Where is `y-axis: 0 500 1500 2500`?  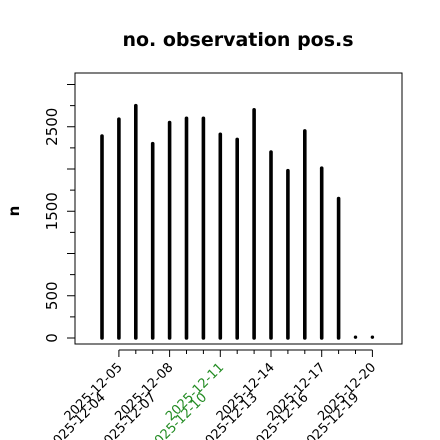
y-axis: 0 500 1500 2500 is located at coordinates (59, 213).